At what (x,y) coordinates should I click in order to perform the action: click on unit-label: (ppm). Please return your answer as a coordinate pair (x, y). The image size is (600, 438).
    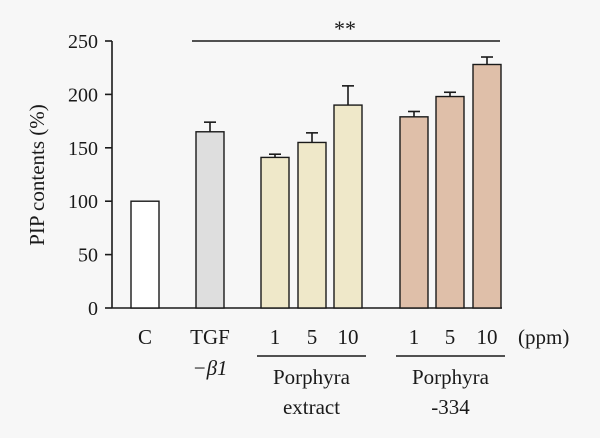
    Looking at the image, I should click on (543, 337).